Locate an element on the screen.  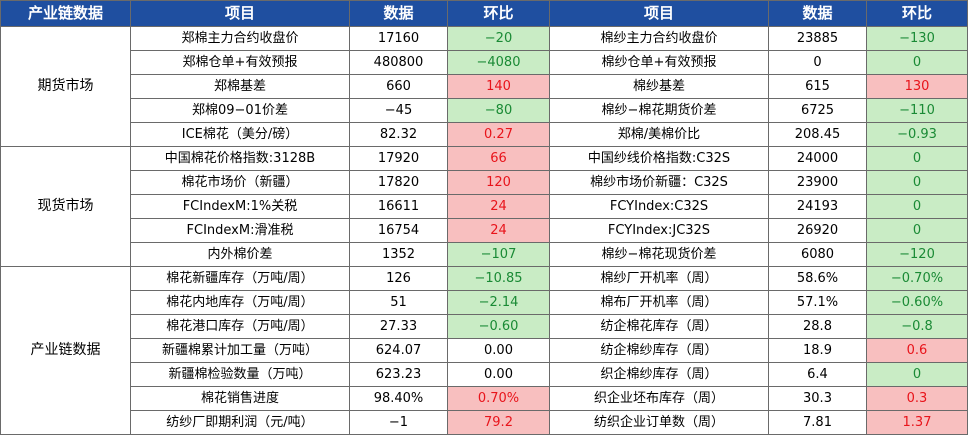
change-right: −130 is located at coordinates (917, 38).